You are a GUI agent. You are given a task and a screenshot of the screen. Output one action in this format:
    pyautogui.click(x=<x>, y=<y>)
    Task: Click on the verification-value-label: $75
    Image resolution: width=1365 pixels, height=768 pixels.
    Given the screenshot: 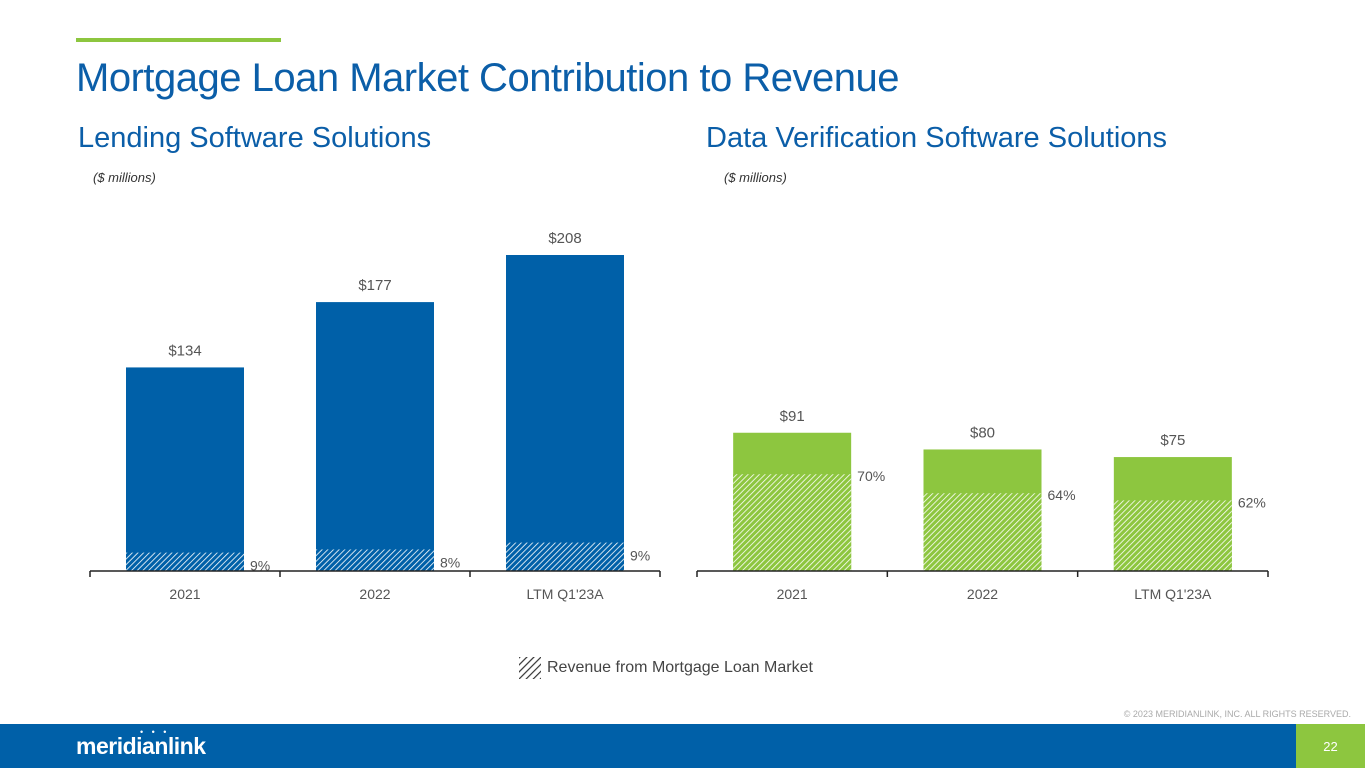 What is the action you would take?
    pyautogui.click(x=1172, y=440)
    